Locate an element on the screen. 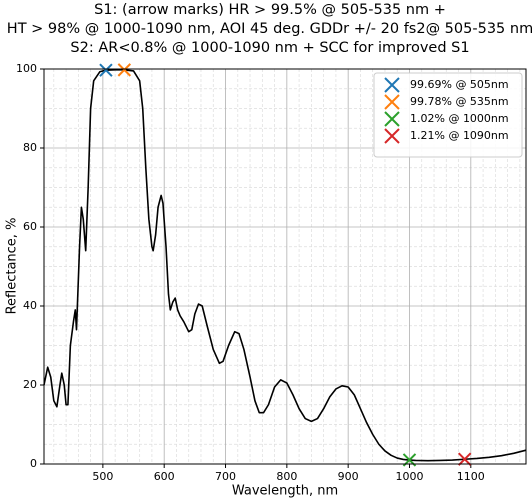 Image resolution: width=532 pixels, height=500 pixels. legend-box is located at coordinates (448, 115).